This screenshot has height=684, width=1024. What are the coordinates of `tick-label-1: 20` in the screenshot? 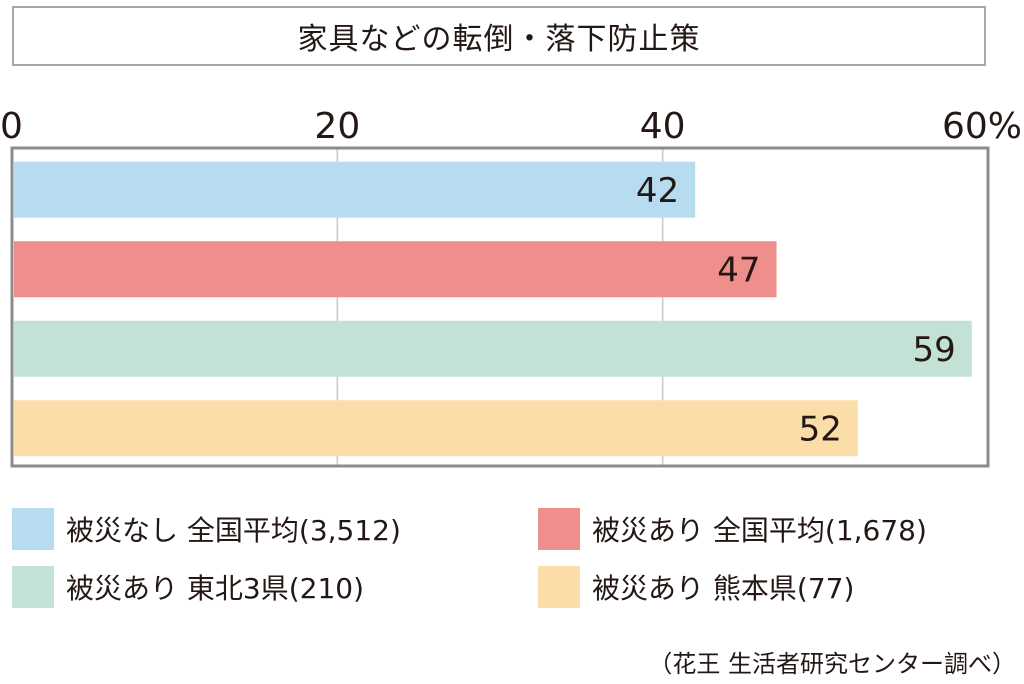 It's located at (337, 126).